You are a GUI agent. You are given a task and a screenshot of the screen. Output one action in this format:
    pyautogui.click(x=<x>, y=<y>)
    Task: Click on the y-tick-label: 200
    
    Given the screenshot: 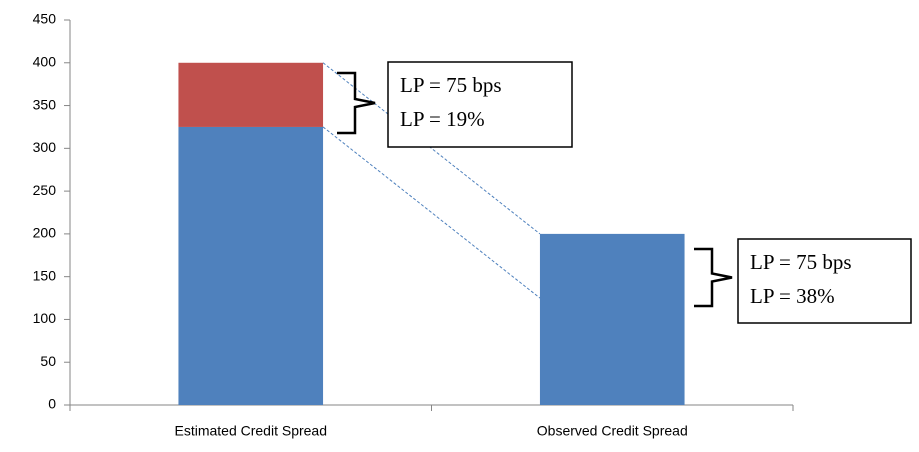 What is the action you would take?
    pyautogui.click(x=45, y=233)
    